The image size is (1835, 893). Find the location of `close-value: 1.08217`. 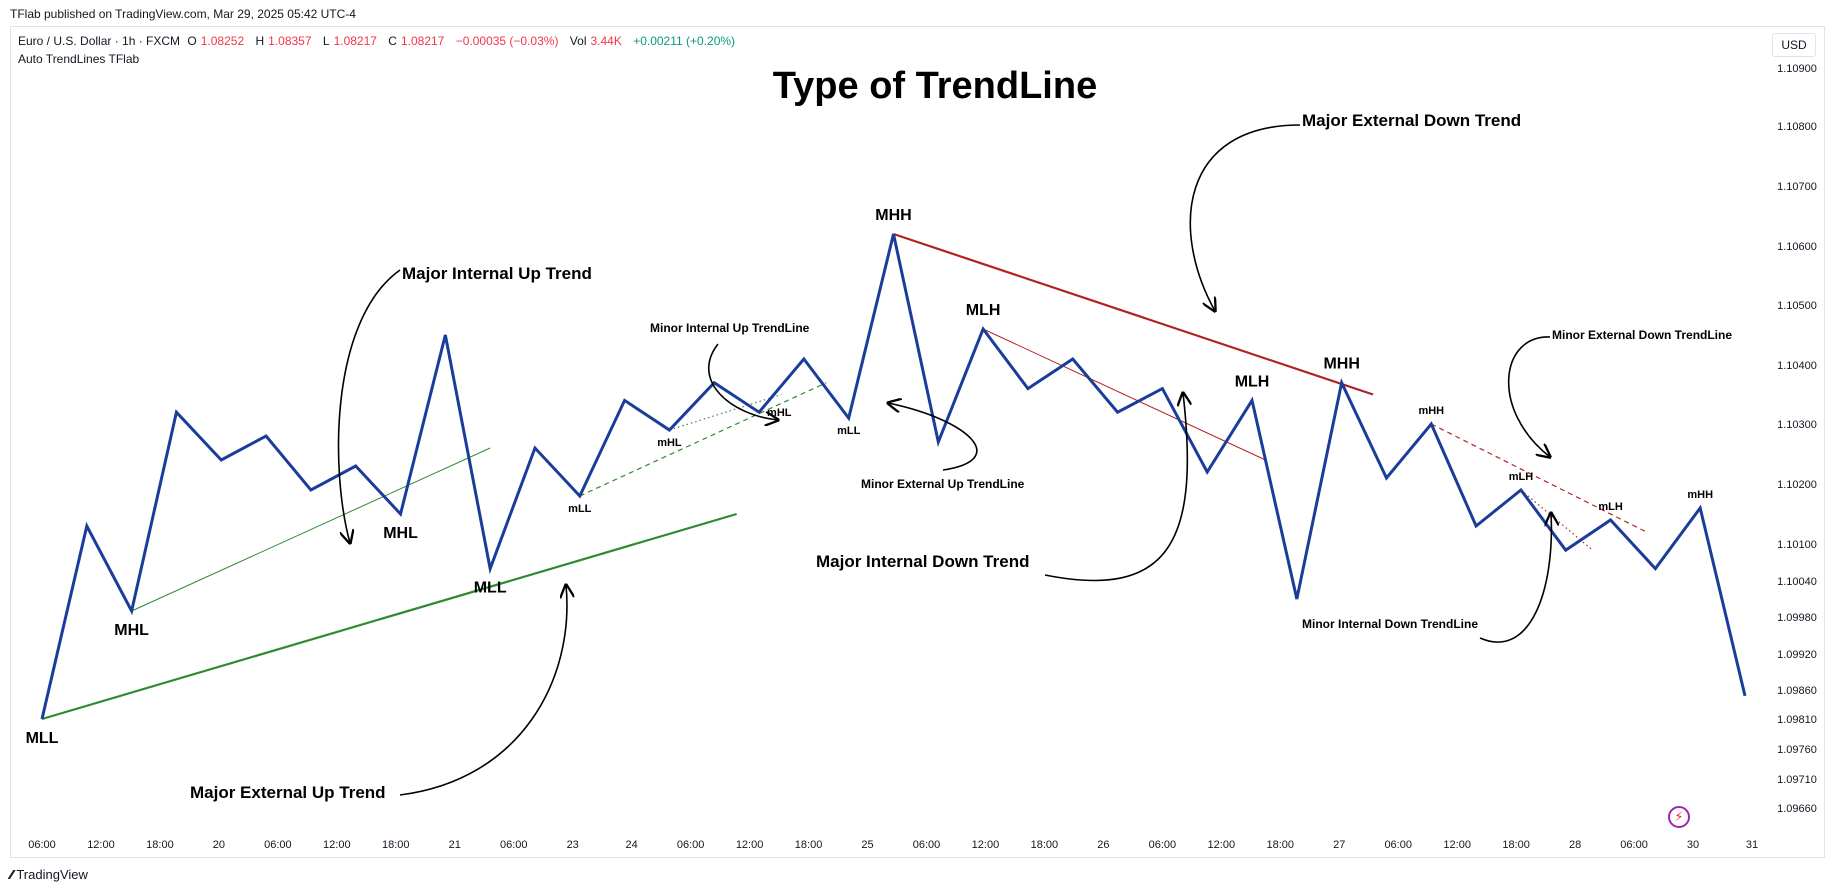

close-value: 1.08217 is located at coordinates (422, 41).